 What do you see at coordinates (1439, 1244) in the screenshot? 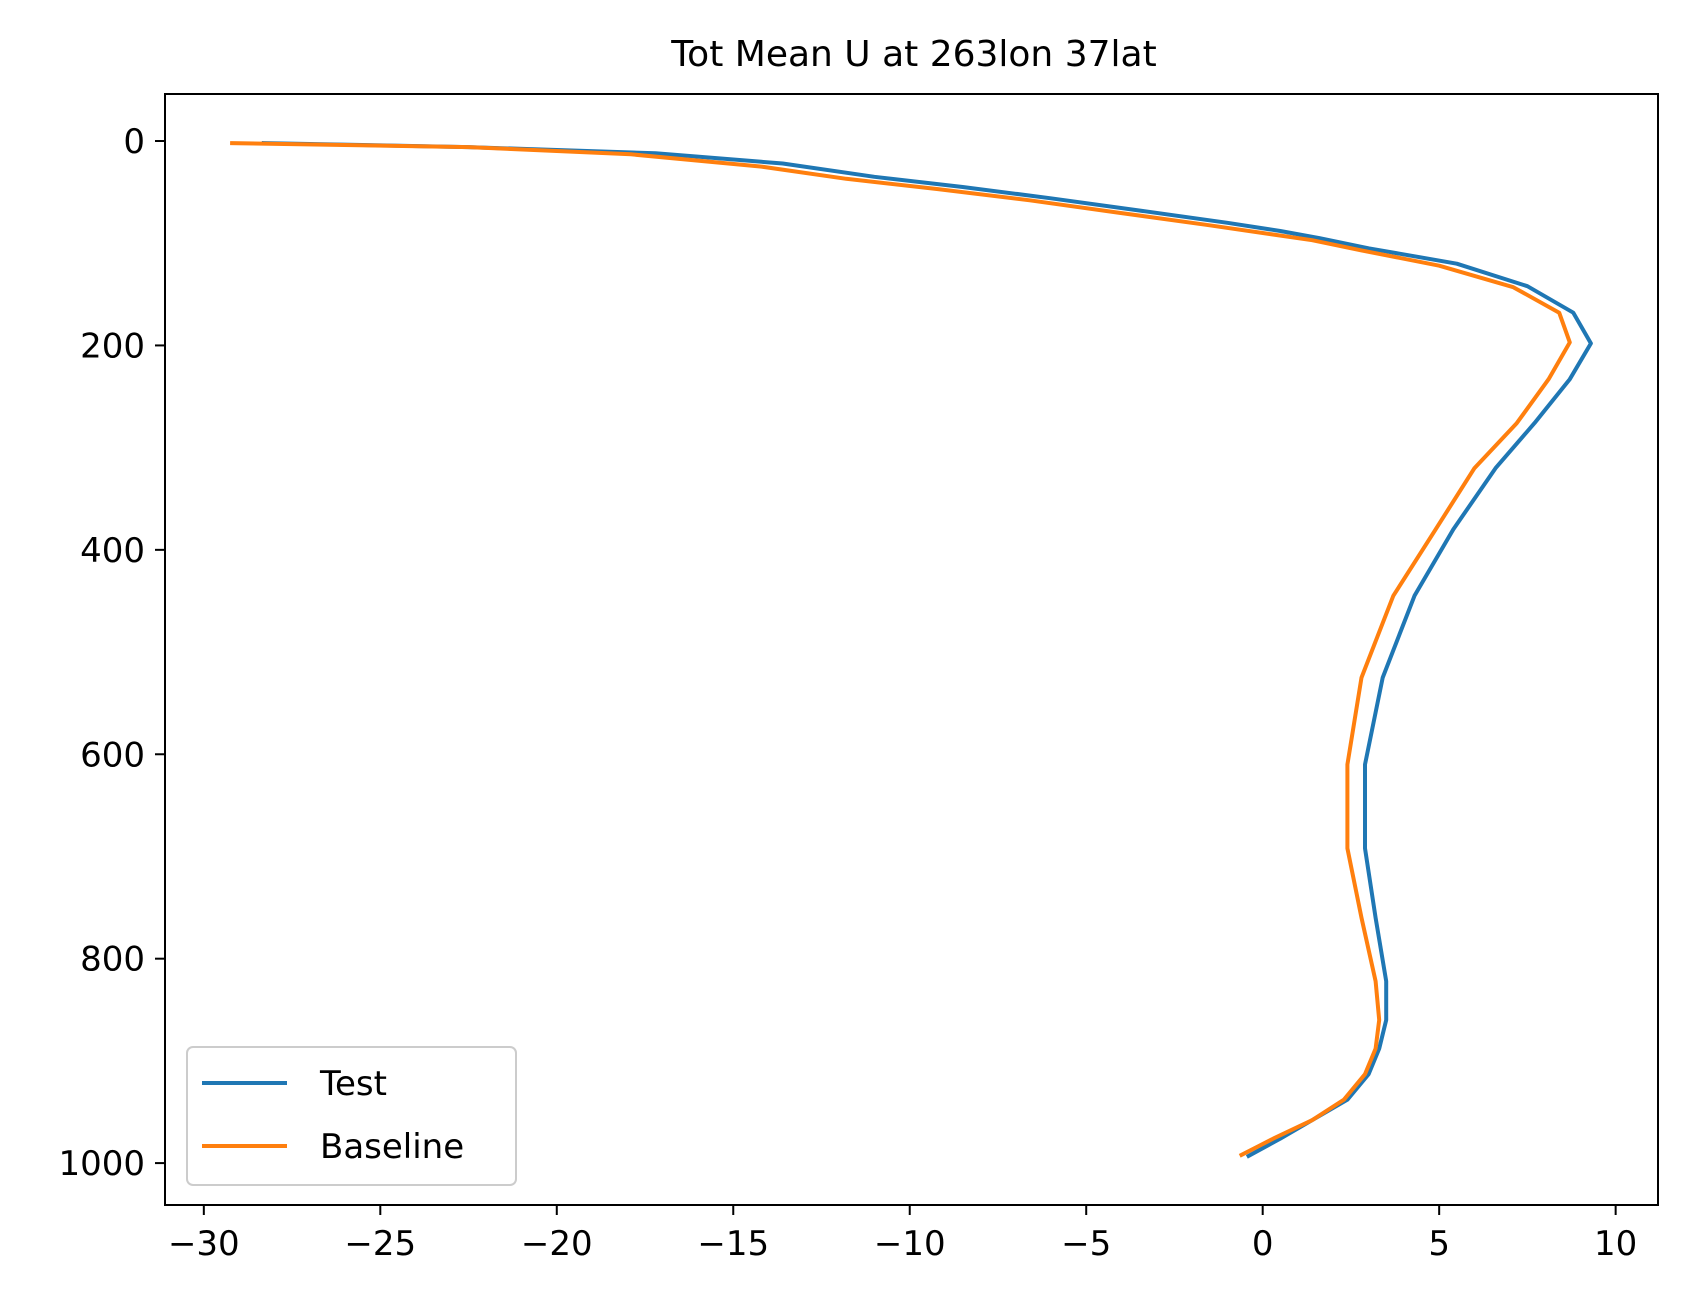
I see `x-tick-label: 5` at bounding box center [1439, 1244].